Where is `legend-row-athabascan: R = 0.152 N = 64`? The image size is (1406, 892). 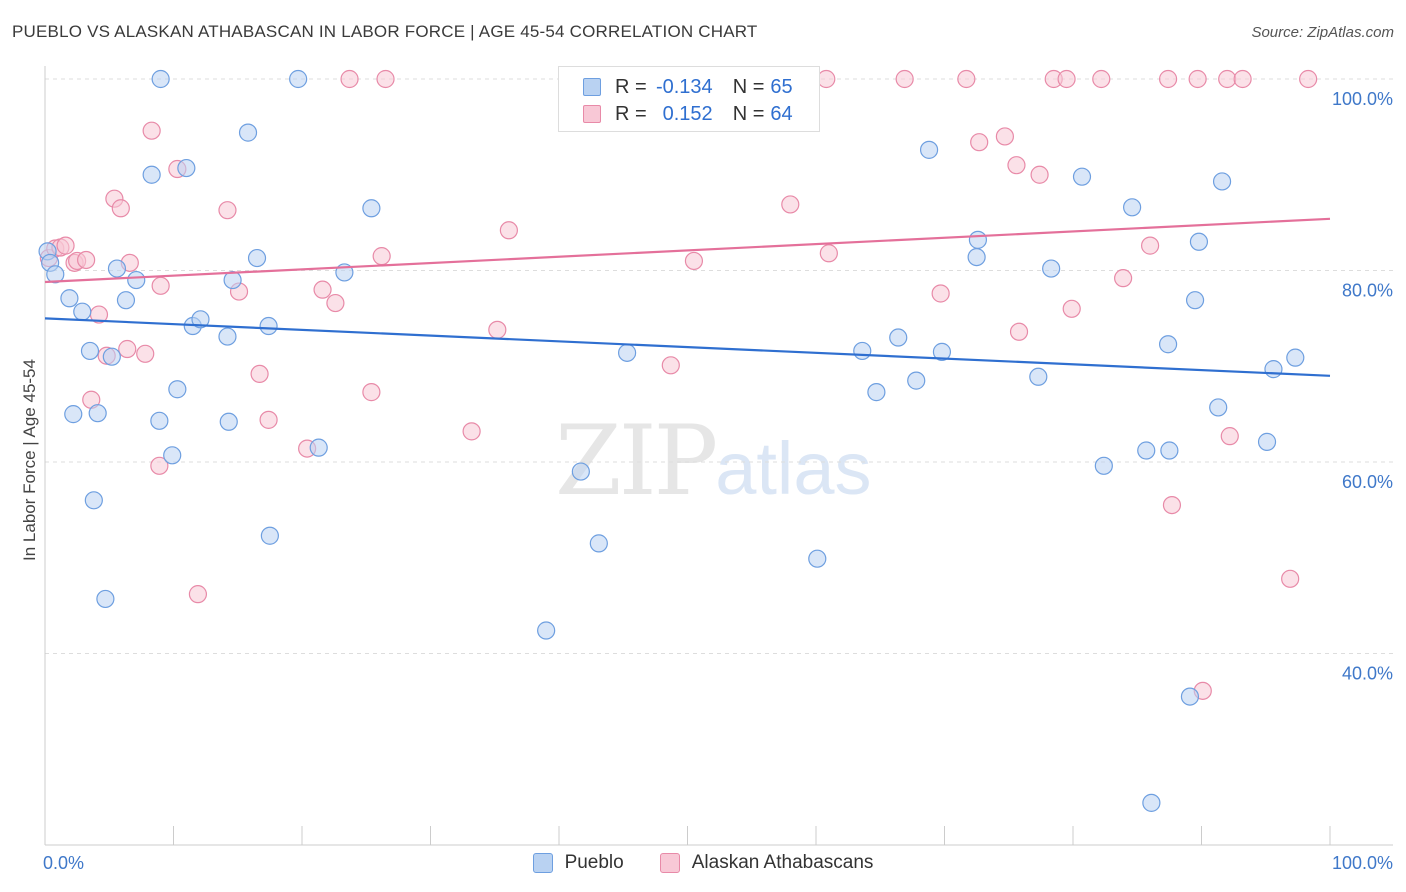
legend-row-athabascan: R = 0.152 N = 64 is located at coordinates (688, 114).